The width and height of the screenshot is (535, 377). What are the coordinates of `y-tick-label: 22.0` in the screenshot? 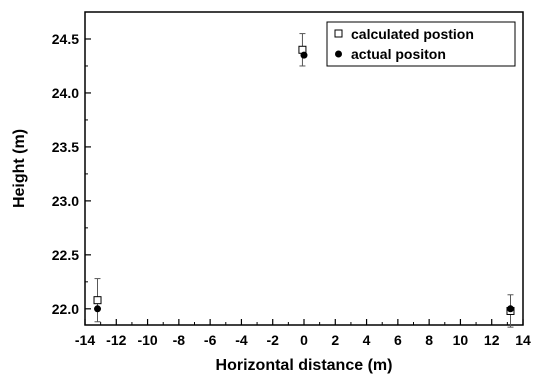 It's located at (65, 309).